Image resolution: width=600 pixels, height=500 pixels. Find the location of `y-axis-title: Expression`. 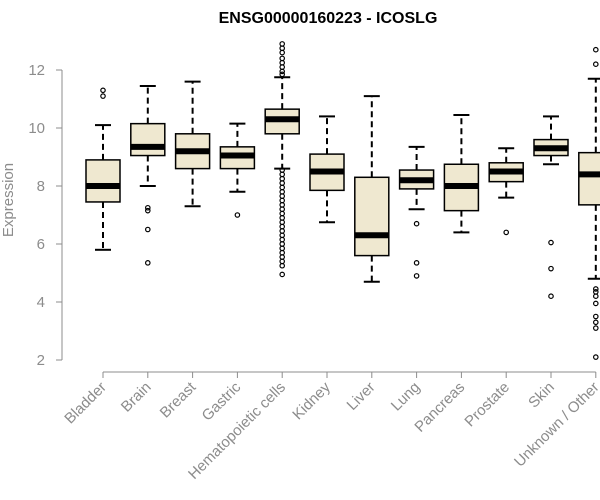

y-axis-title: Expression is located at coordinates (8, 200).